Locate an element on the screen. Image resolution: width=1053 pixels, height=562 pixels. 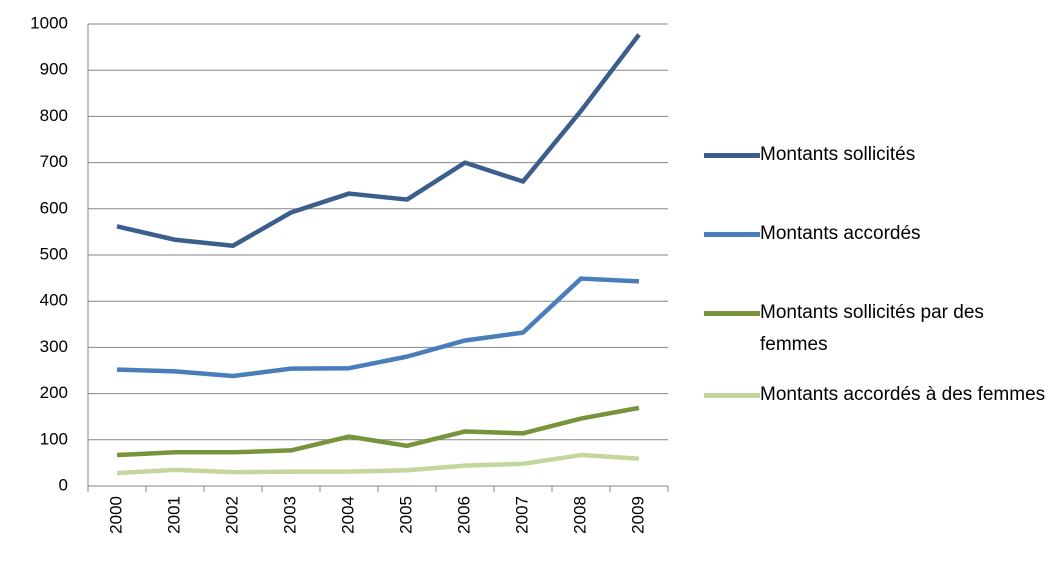
legend-label: Montants sollicités par des femmes is located at coordinates (872, 328).